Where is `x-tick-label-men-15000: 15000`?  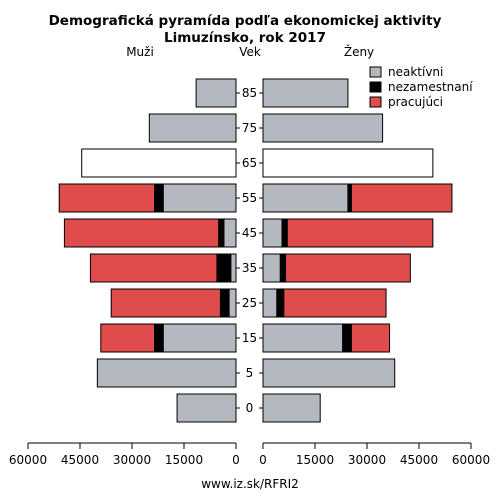 x-tick-label-men-15000: 15000 is located at coordinates (184, 460).